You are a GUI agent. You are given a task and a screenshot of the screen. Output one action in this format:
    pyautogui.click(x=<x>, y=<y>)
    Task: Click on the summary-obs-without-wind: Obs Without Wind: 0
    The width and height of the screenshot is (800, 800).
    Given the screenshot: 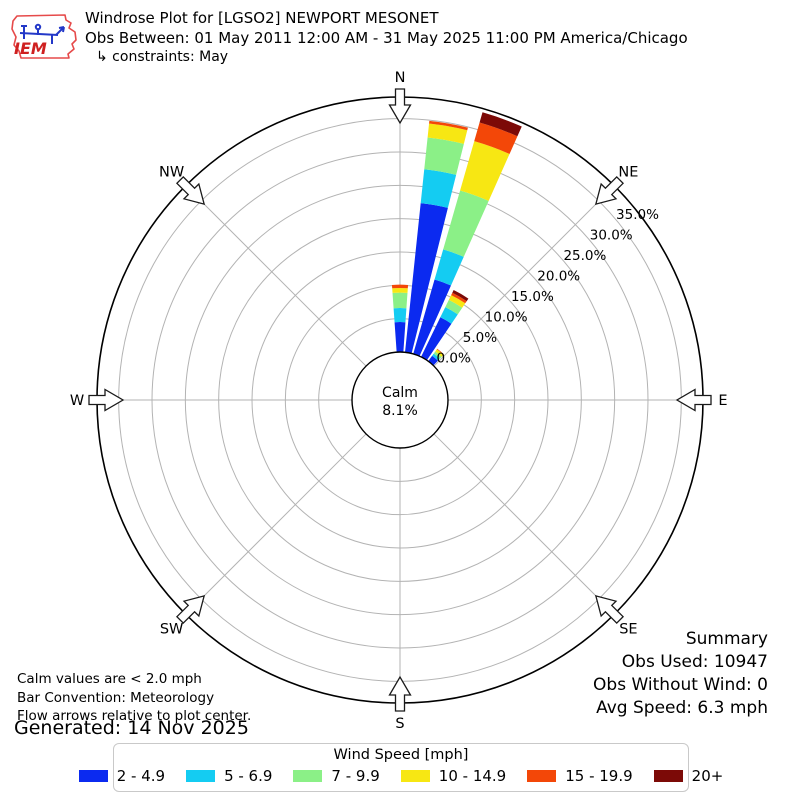 What is the action you would take?
    pyautogui.click(x=680, y=685)
    